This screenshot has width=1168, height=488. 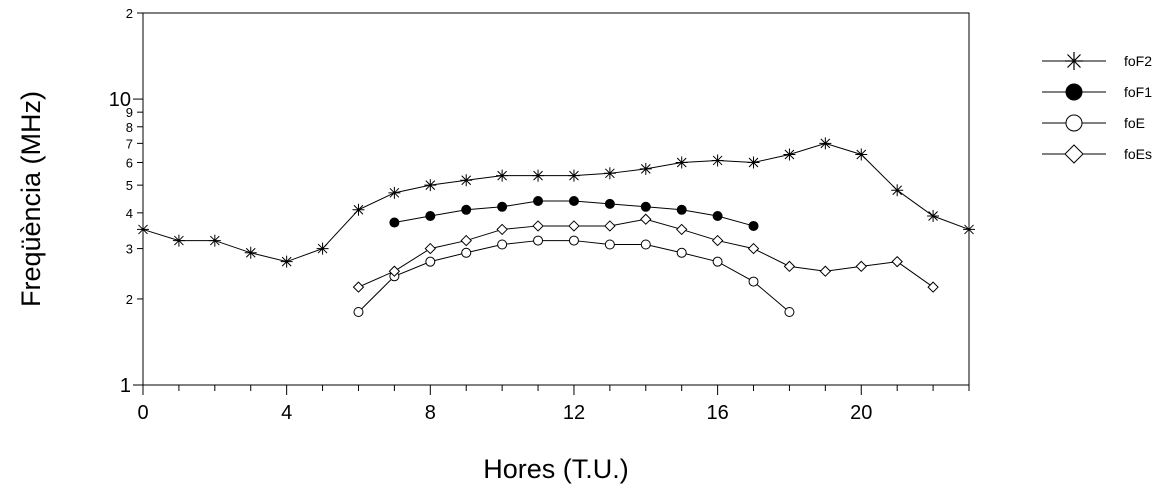 What do you see at coordinates (1074, 92) in the screenshot?
I see `legend-marker-foF1` at bounding box center [1074, 92].